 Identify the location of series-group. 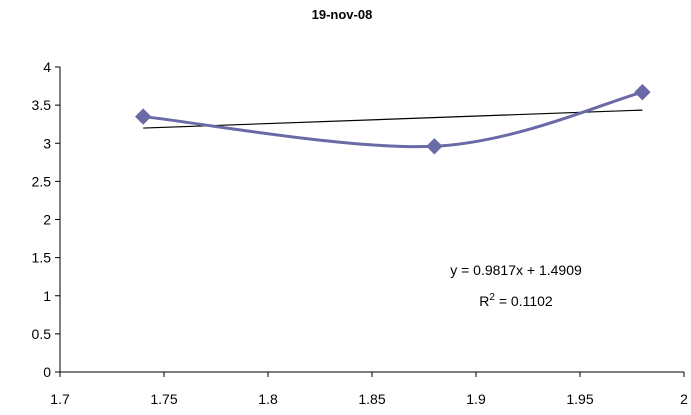
(392, 119).